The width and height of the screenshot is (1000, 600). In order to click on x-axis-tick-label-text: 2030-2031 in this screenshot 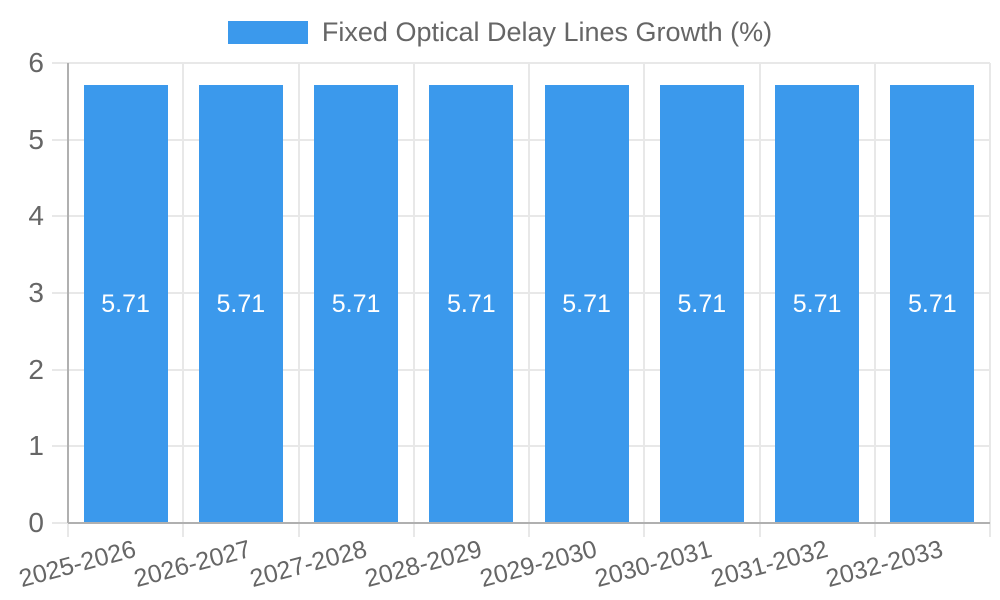, I will do `click(654, 564)`.